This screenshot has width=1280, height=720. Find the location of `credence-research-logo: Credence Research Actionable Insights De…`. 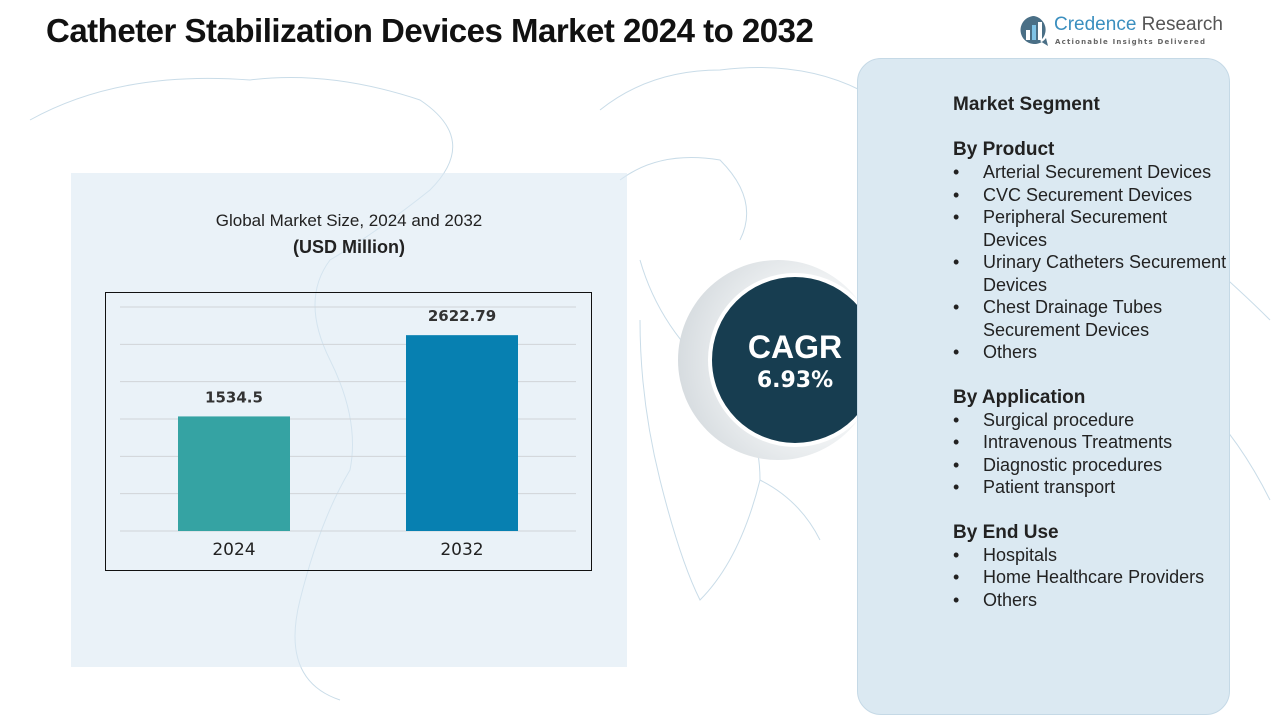

credence-research-logo: Credence Research Actionable Insights De… is located at coordinates (1125, 32).